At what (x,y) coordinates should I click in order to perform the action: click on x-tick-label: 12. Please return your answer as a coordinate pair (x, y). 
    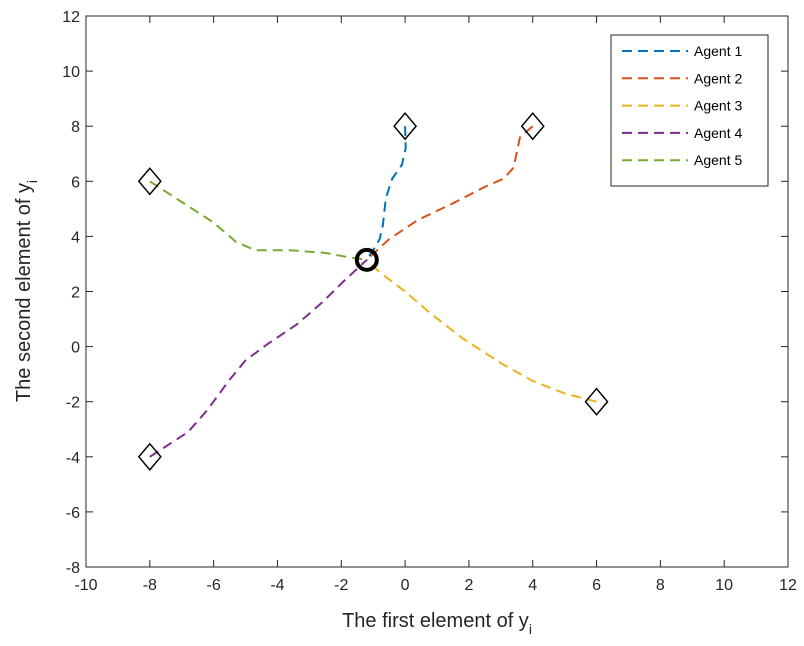
    Looking at the image, I should click on (788, 585).